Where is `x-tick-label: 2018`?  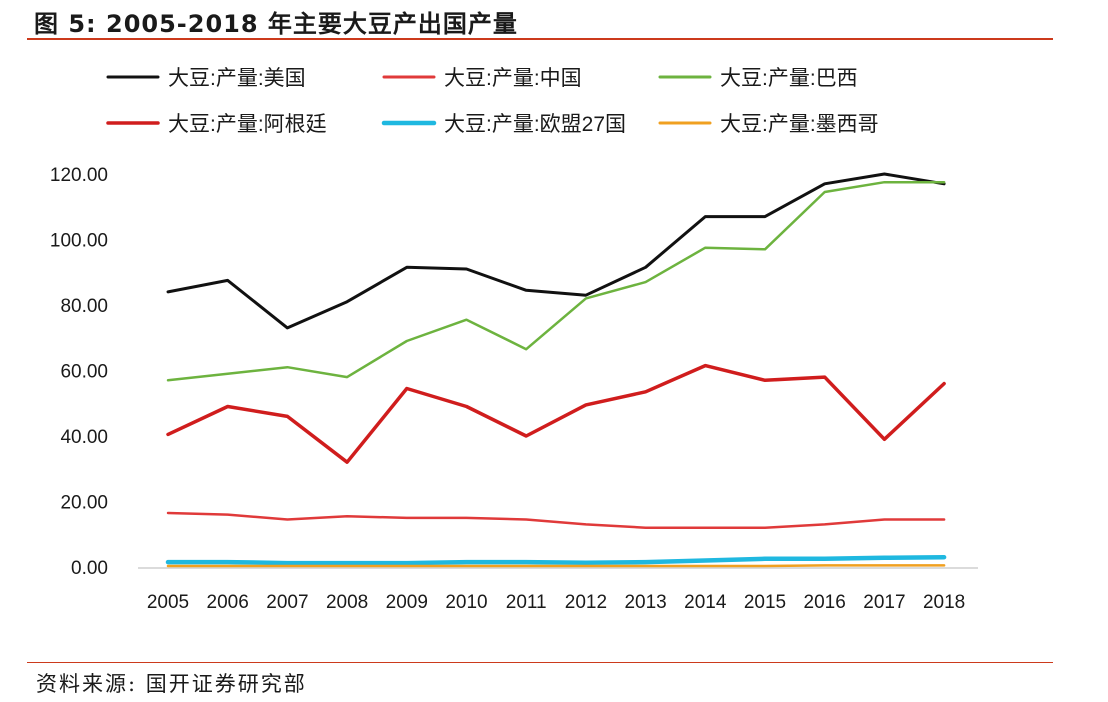 x-tick-label: 2018 is located at coordinates (944, 602).